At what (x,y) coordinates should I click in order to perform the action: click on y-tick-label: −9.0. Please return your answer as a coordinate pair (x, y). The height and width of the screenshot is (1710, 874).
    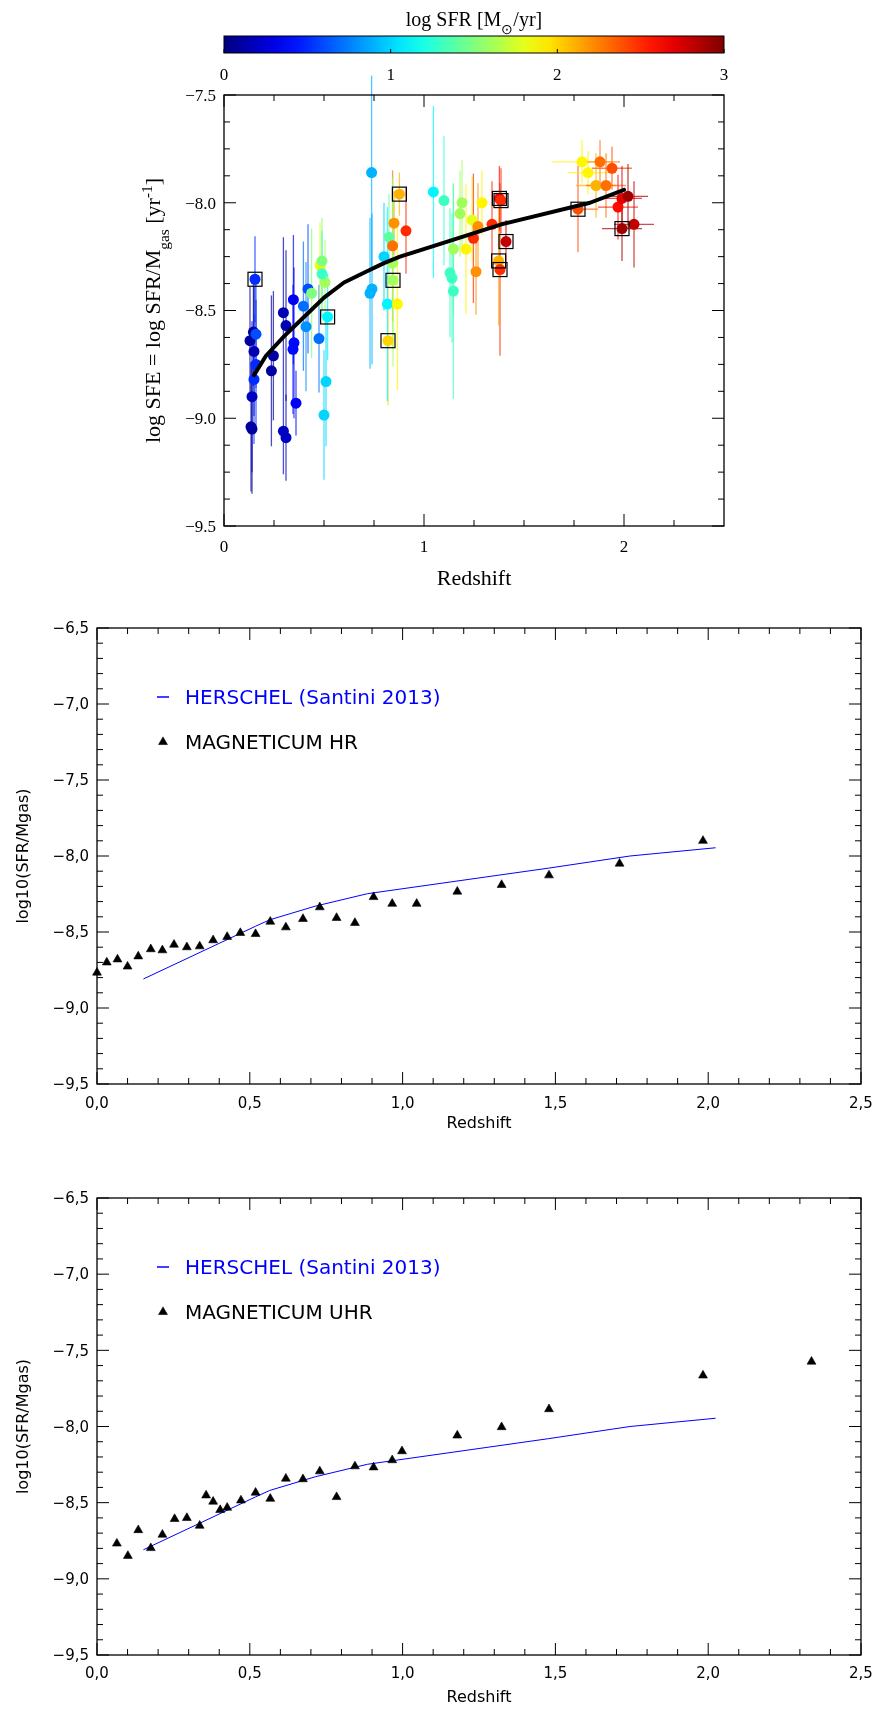
    Looking at the image, I should click on (200, 419).